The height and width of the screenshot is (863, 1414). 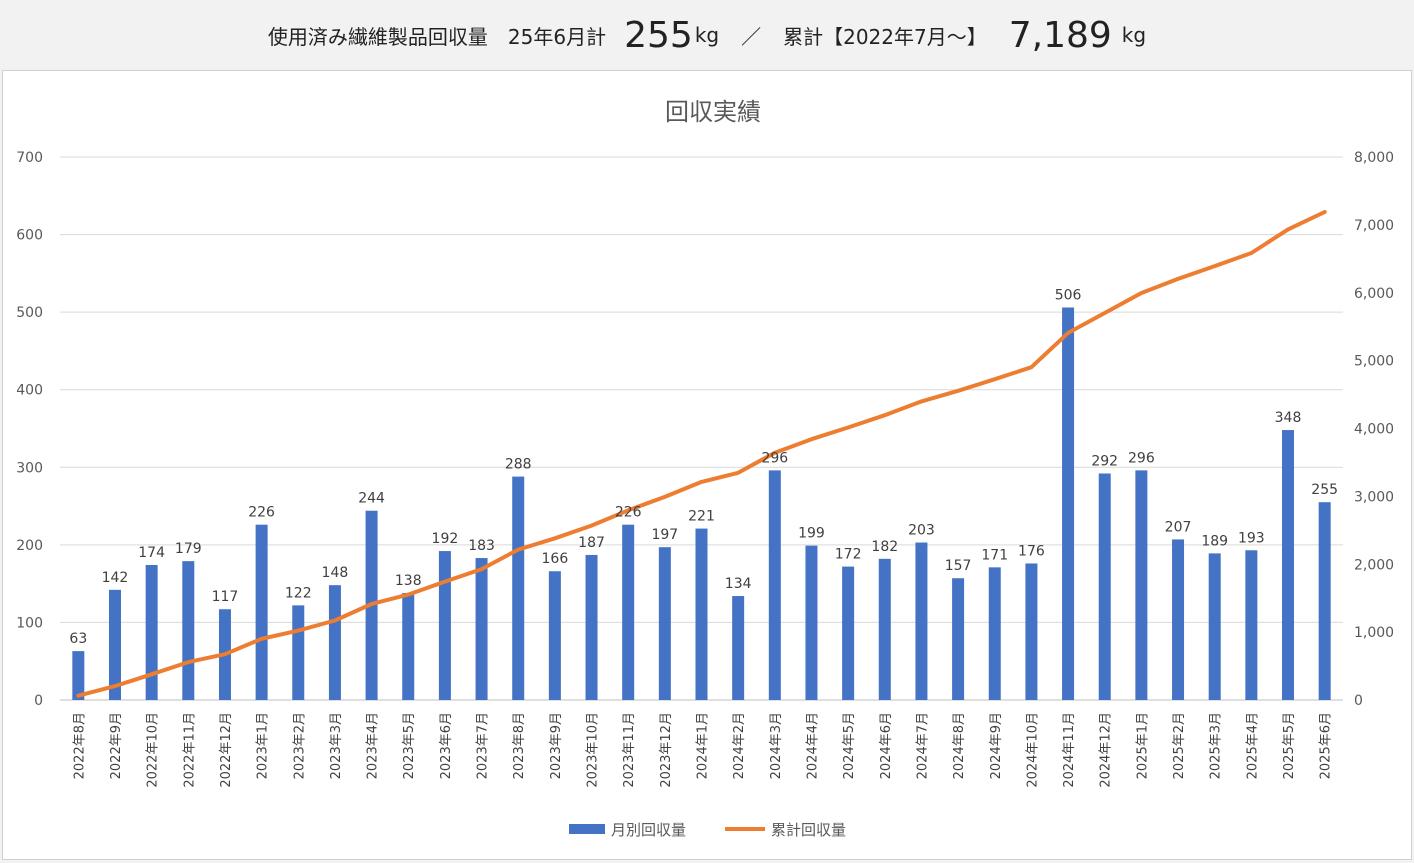 What do you see at coordinates (29, 623) in the screenshot?
I see `left-tick-label: 100` at bounding box center [29, 623].